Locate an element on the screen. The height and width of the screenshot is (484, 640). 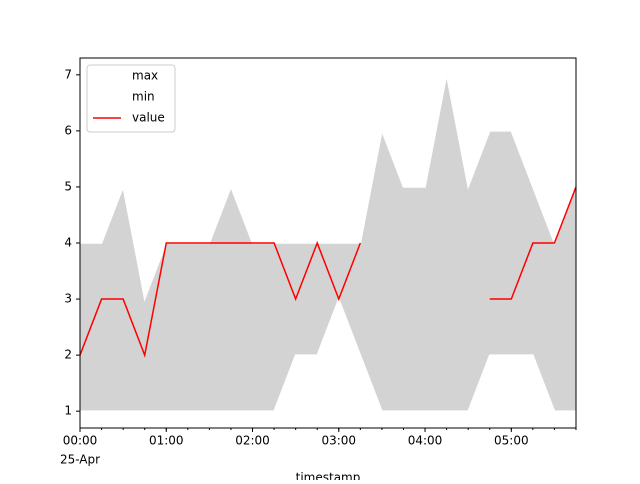
x-tick-label: 03:00 is located at coordinates (338, 441).